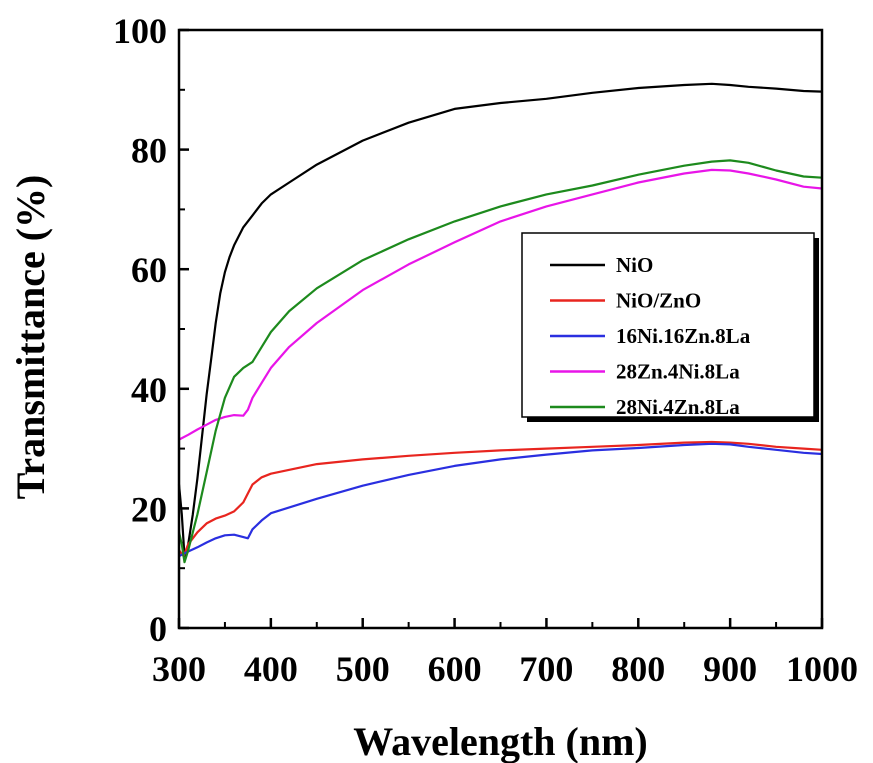 Image resolution: width=873 pixels, height=763 pixels. Describe the element at coordinates (638, 669) in the screenshot. I see `x-tick-label: 800` at that location.